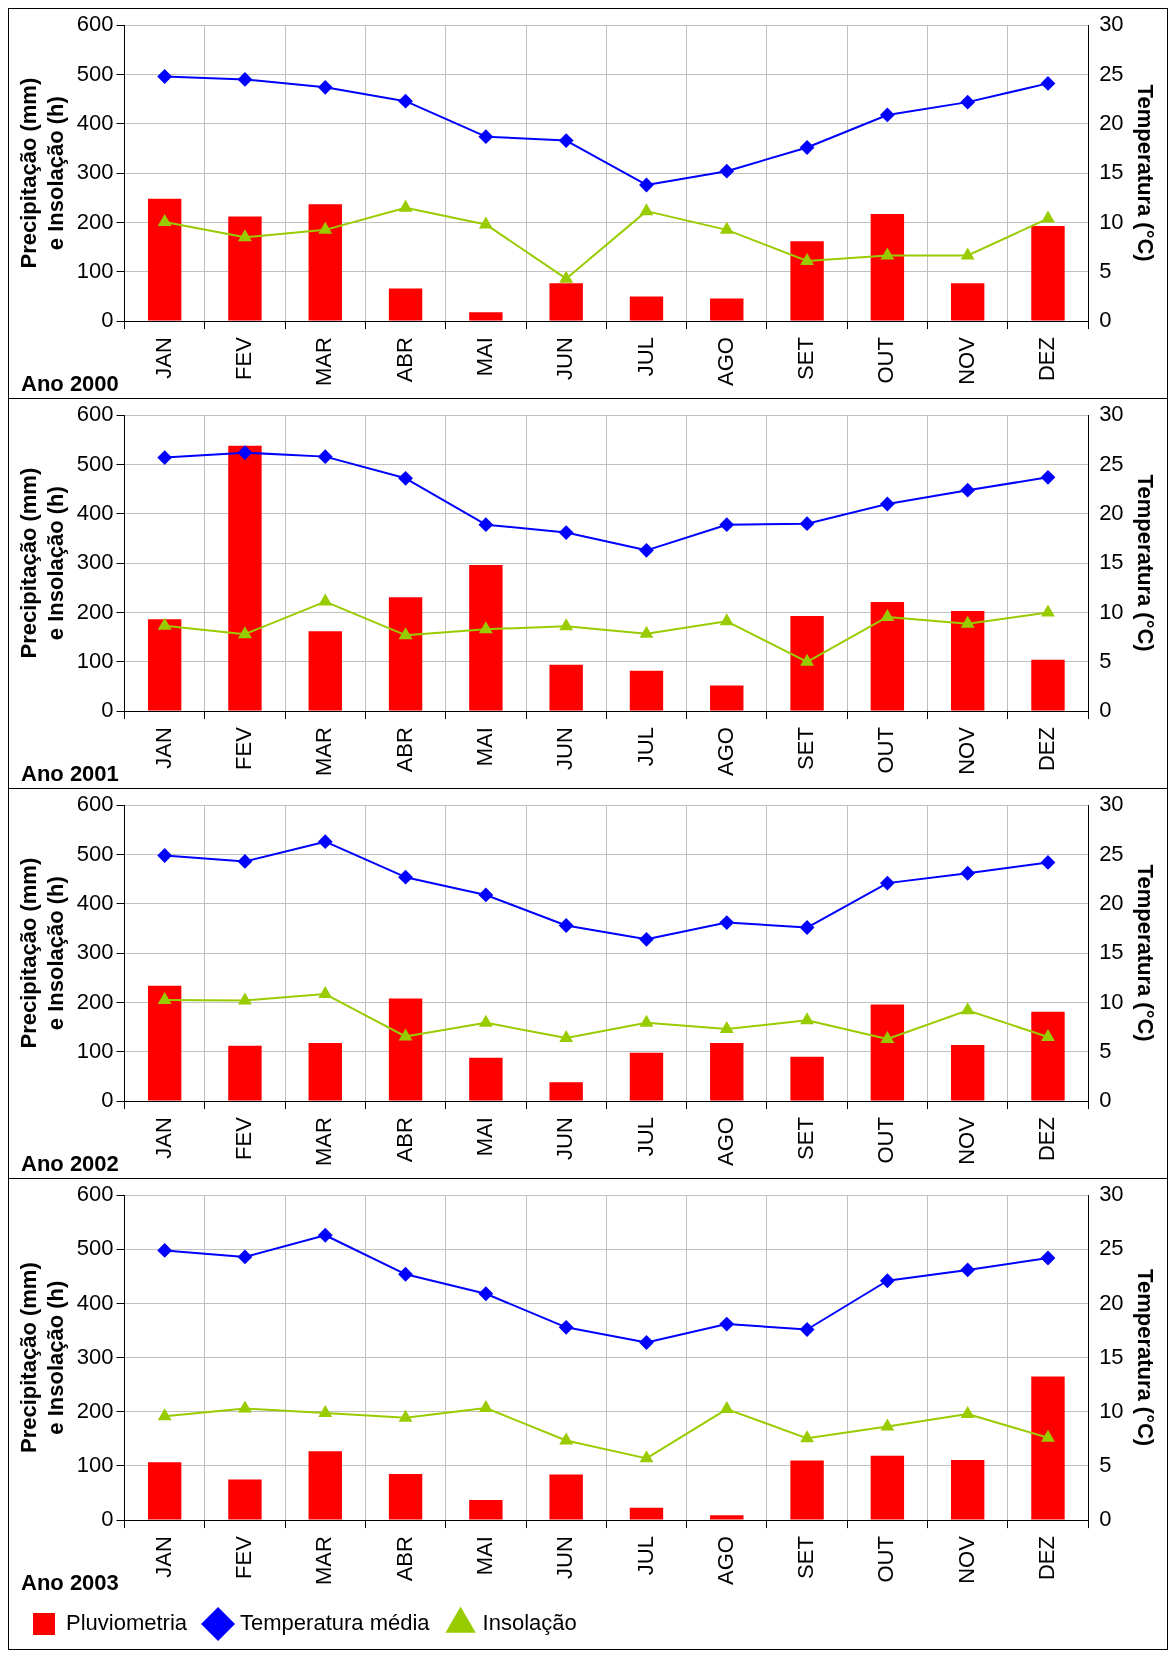 The width and height of the screenshot is (1176, 1661). I want to click on text: Ano 2000, so click(70, 384).